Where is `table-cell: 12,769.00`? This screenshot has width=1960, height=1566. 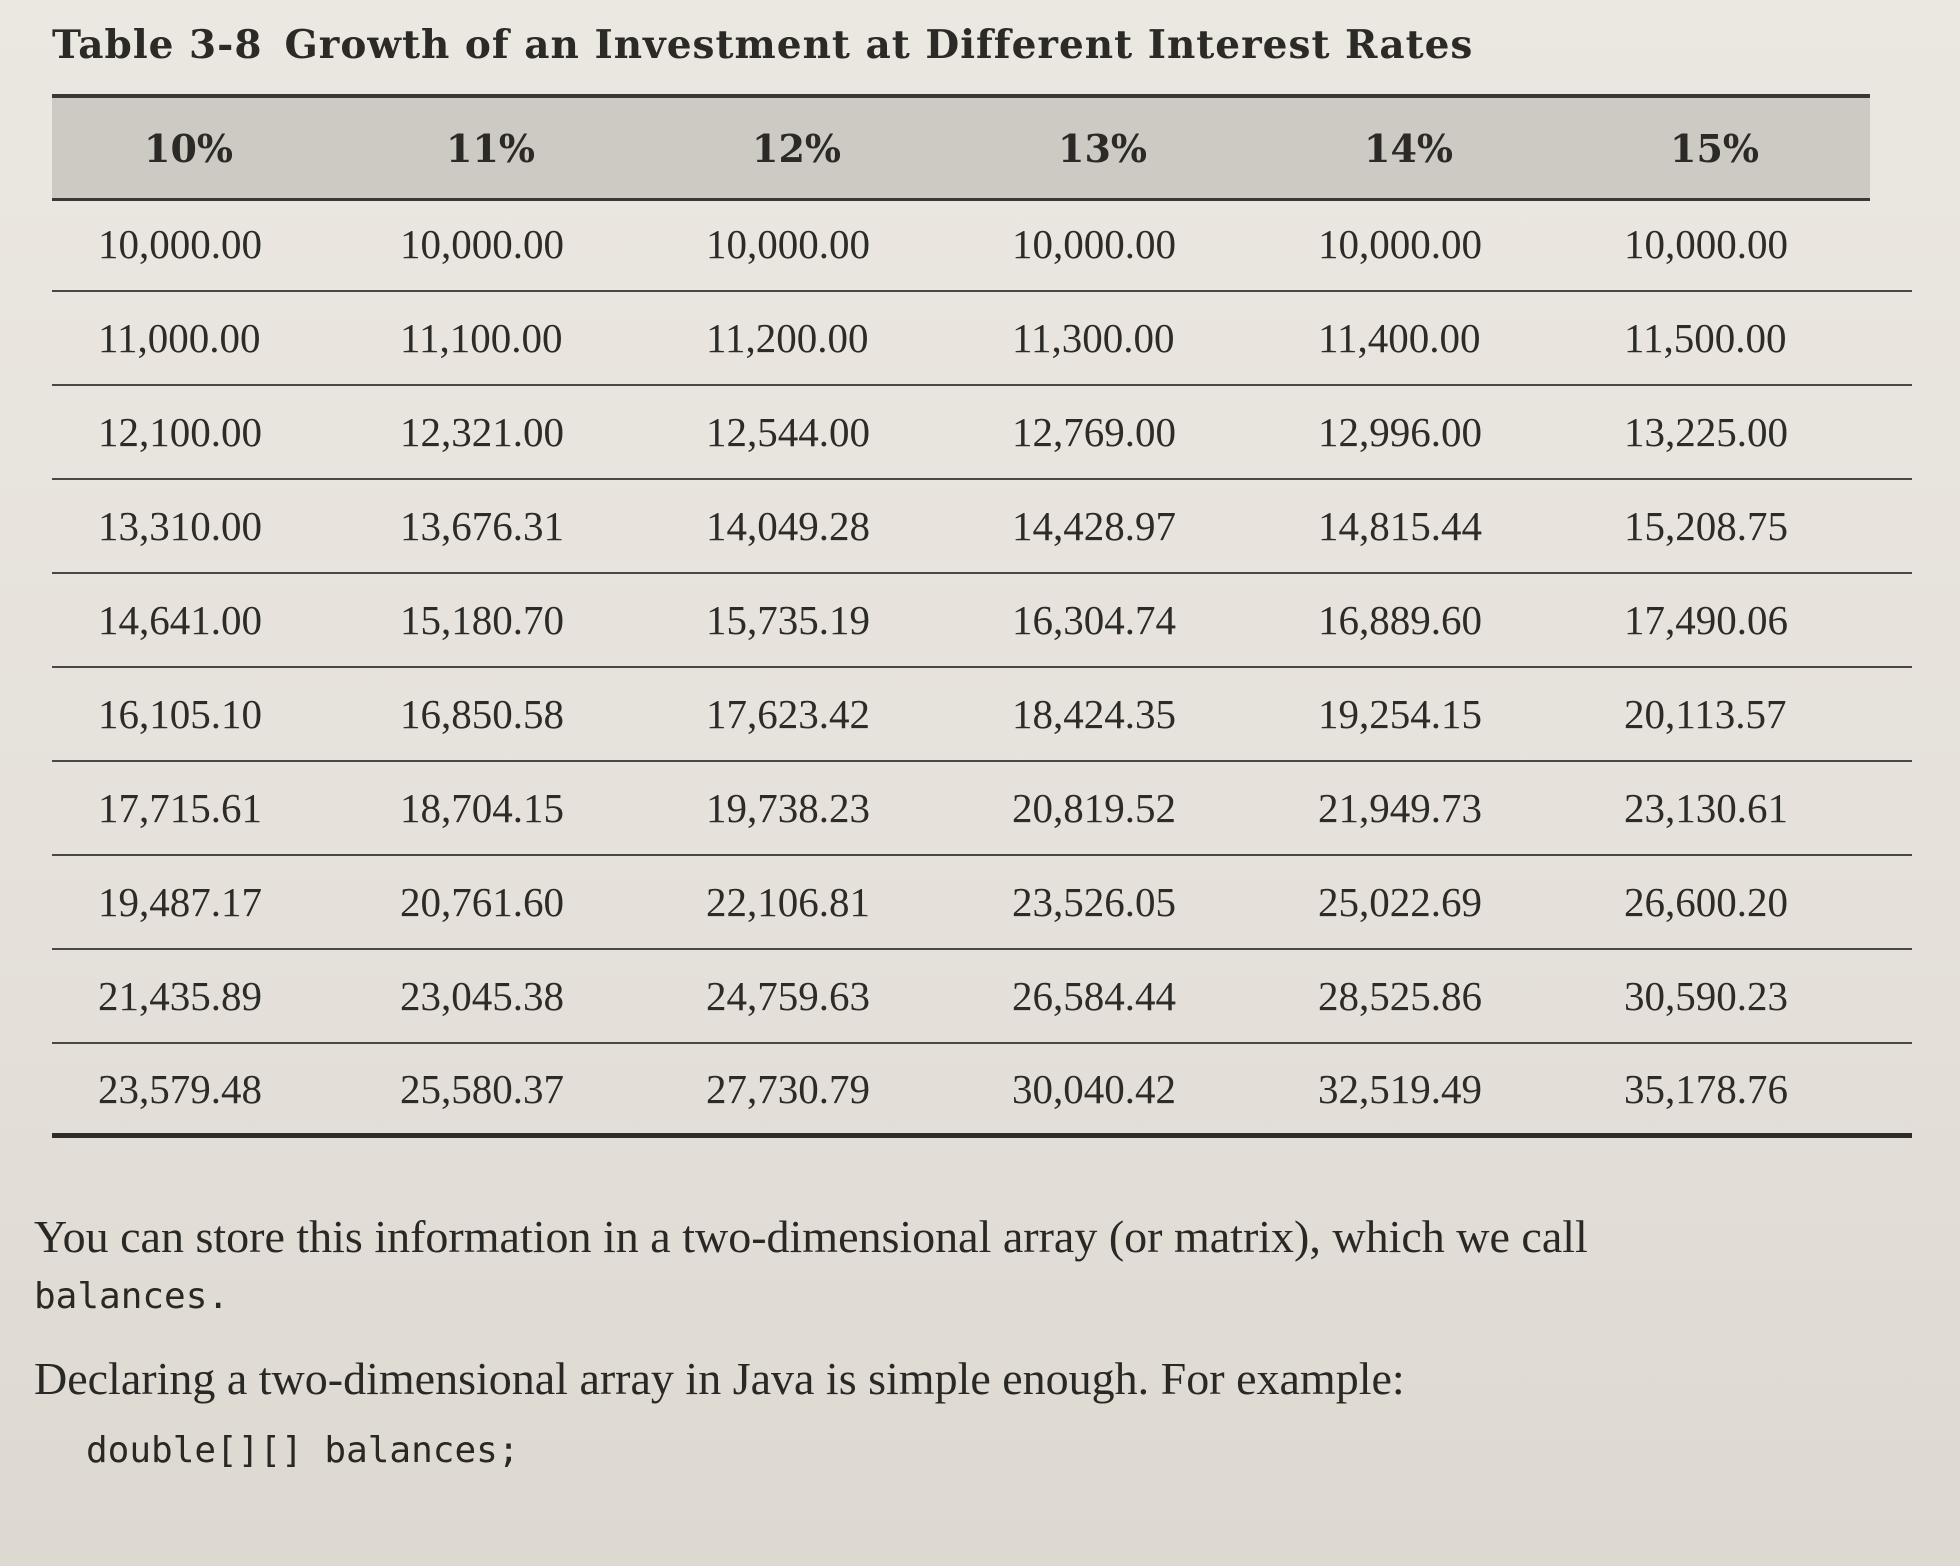 table-cell: 12,769.00 is located at coordinates (1094, 432).